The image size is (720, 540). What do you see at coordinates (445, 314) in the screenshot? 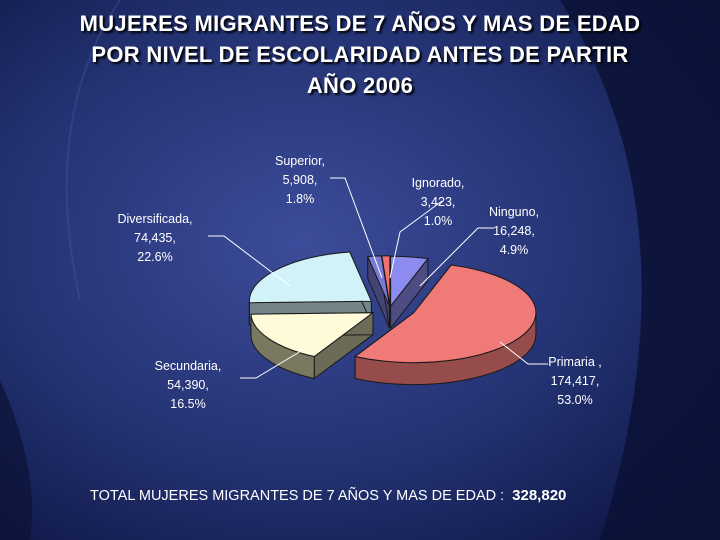
I see `slice-primaria-top` at bounding box center [445, 314].